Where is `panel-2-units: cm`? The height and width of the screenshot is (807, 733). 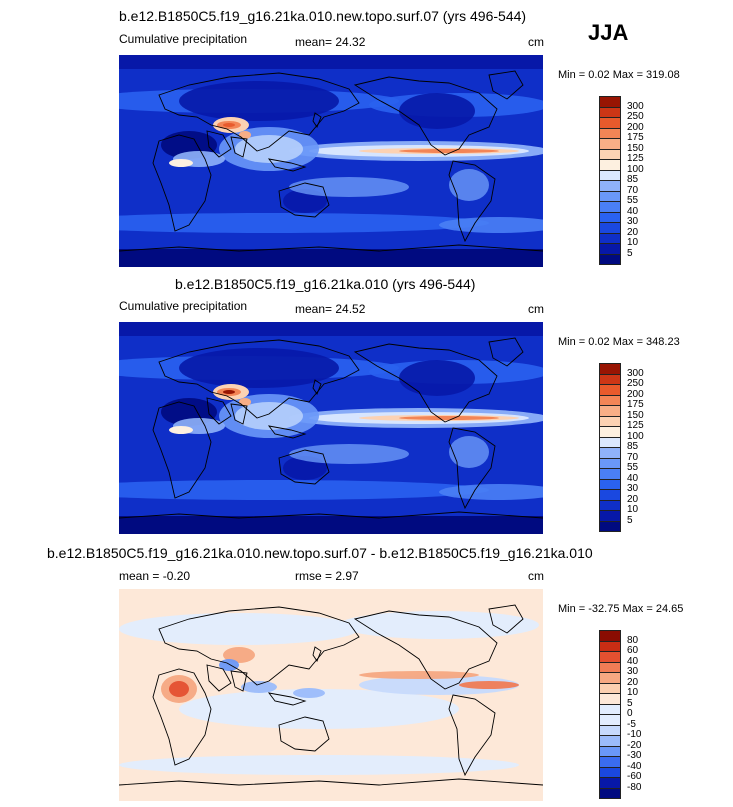 panel-2-units: cm is located at coordinates (536, 309).